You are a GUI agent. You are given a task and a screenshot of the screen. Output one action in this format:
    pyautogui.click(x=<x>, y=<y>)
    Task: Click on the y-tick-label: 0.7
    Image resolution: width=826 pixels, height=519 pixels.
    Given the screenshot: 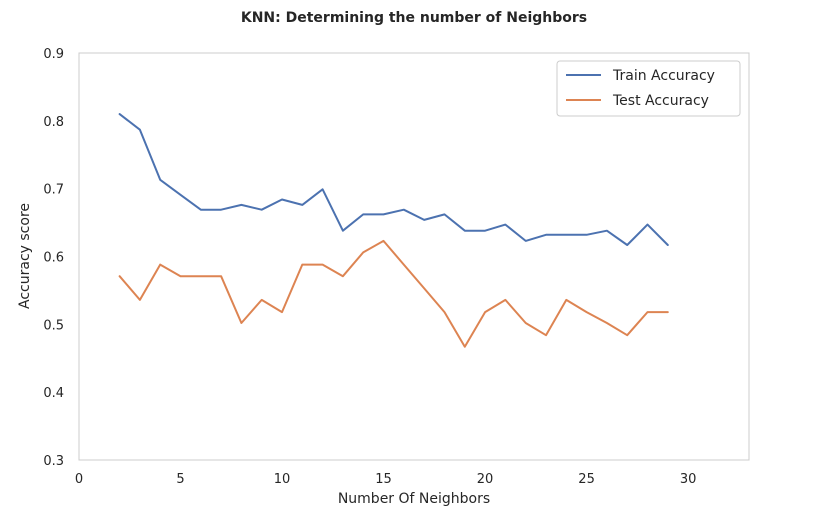 What is the action you would take?
    pyautogui.click(x=53, y=190)
    